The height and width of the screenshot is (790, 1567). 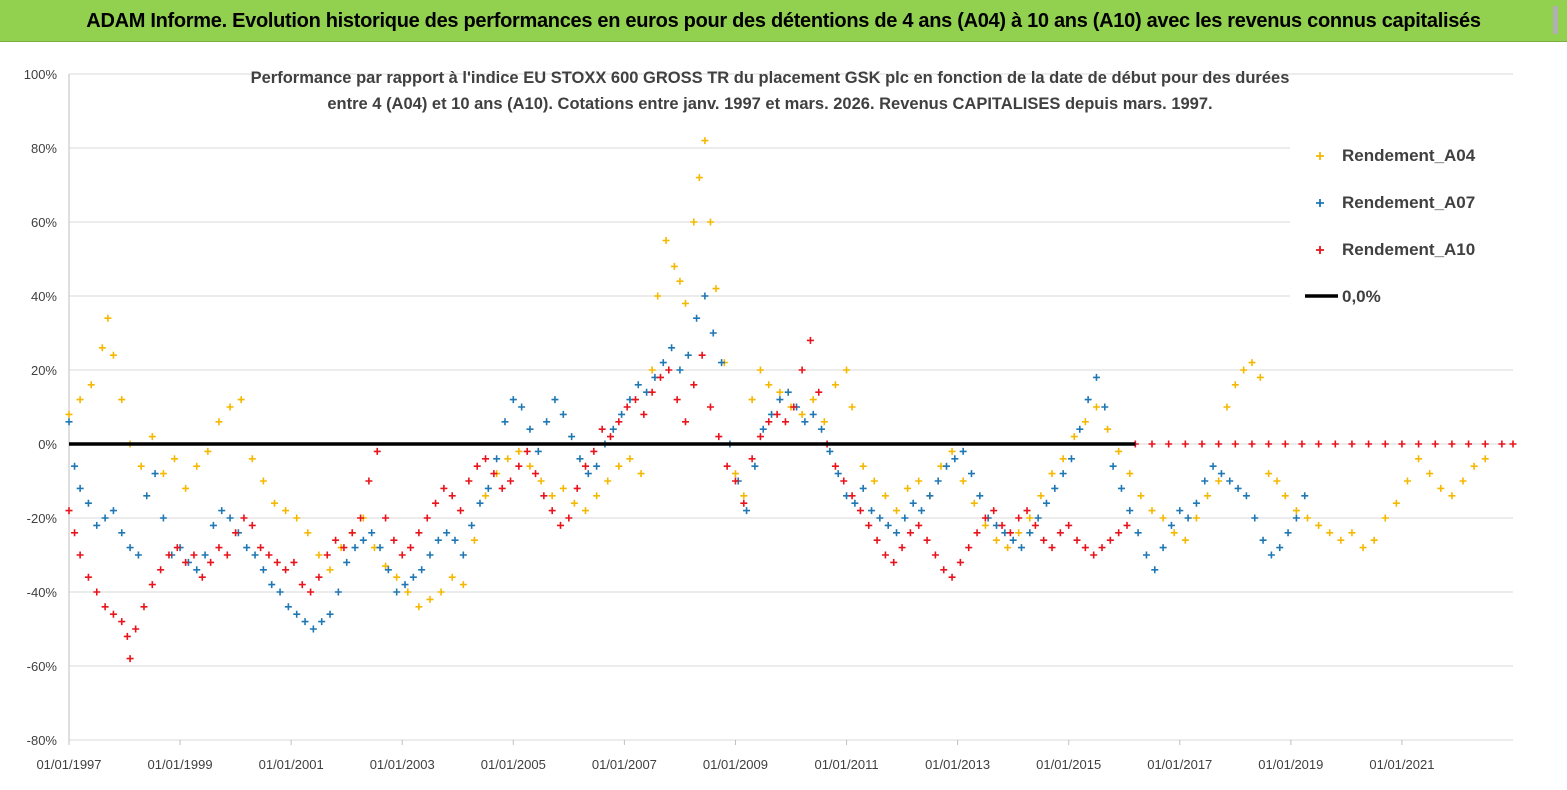 I want to click on x-tick-label: 01/01/2001, so click(x=291, y=764).